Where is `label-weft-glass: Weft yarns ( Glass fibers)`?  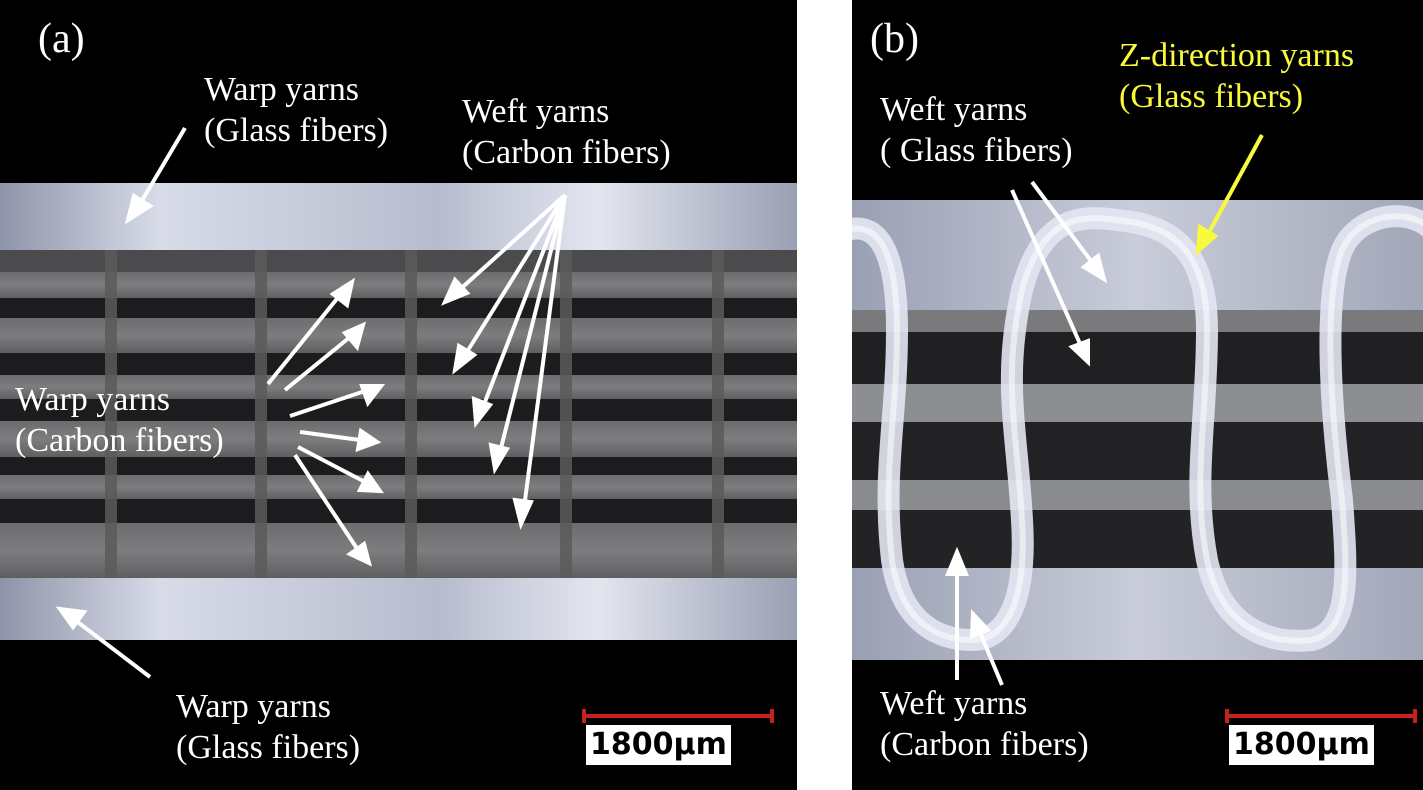 label-weft-glass: Weft yarns ( Glass fibers) is located at coordinates (976, 130).